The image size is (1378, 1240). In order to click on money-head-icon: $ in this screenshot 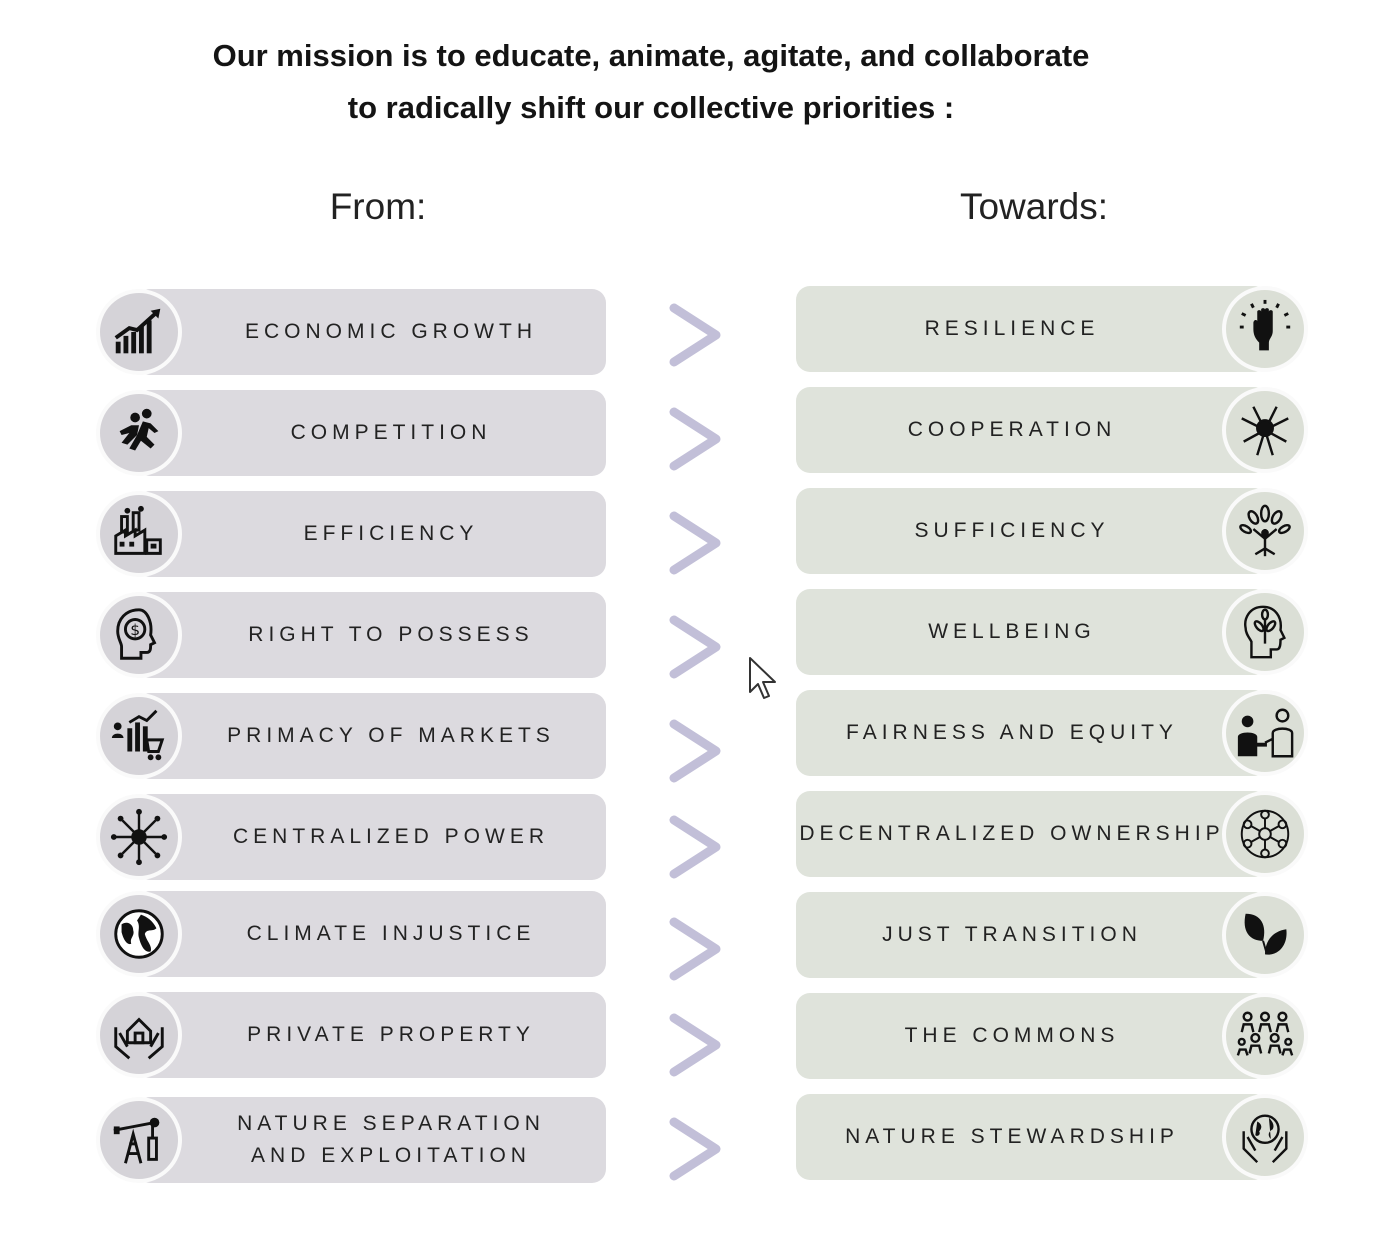, I will do `click(136, 634)`.